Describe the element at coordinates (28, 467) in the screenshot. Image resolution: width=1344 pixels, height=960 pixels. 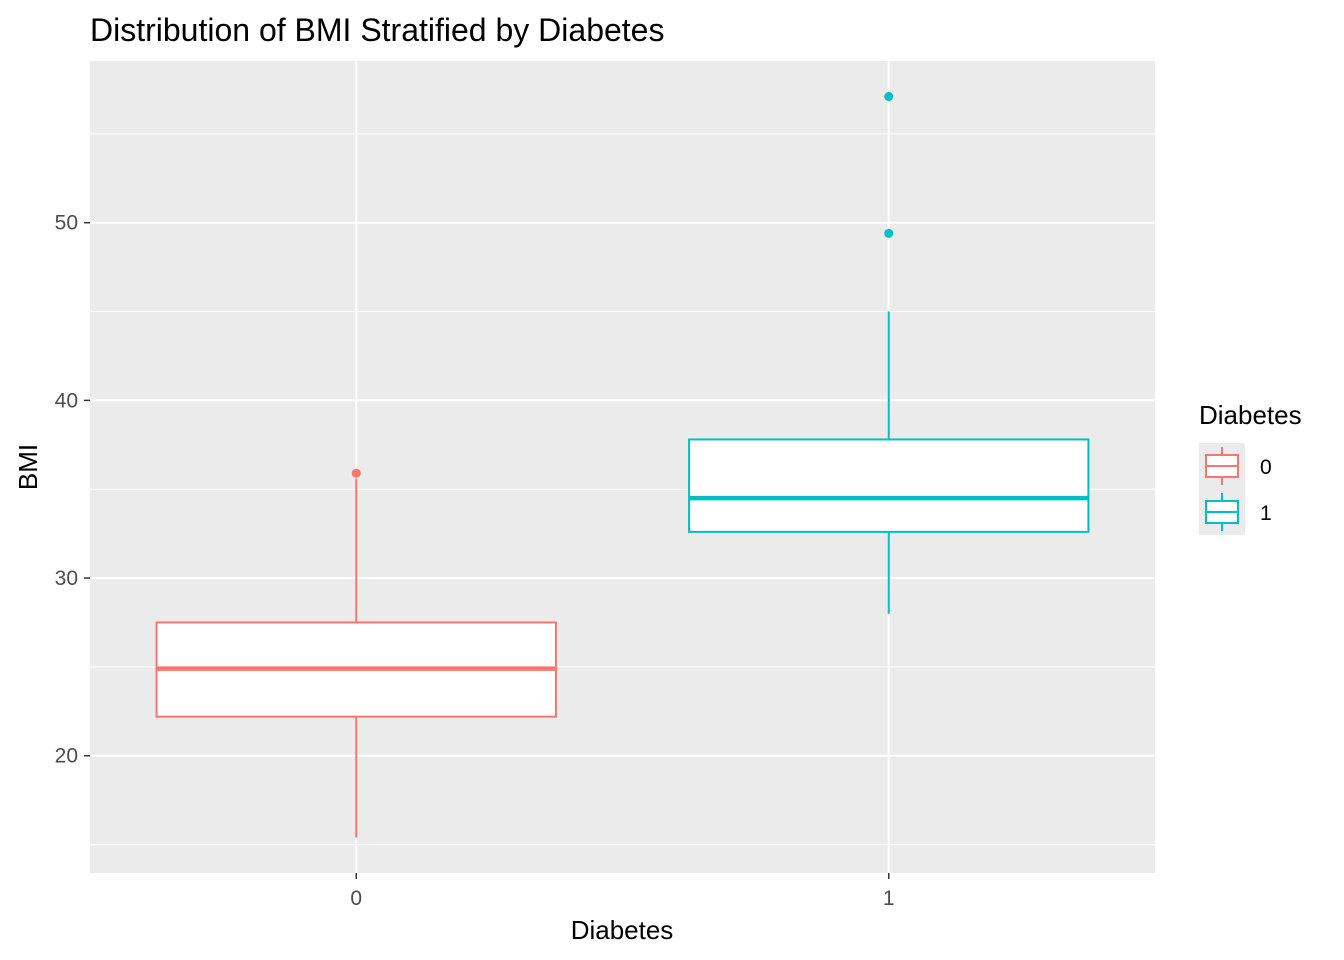
I see `y-axis-title: BMI` at that location.